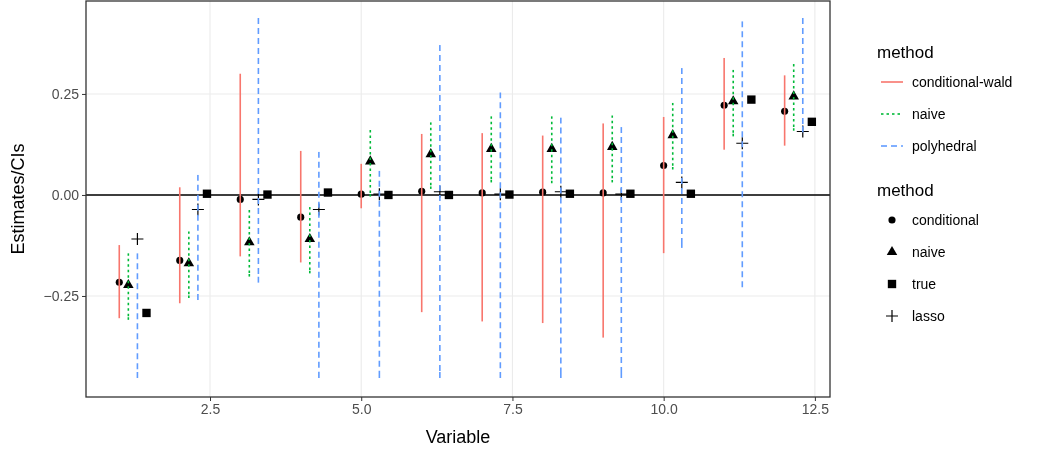 The width and height of the screenshot is (1040, 449). Describe the element at coordinates (65, 194) in the screenshot. I see `y-tick-label: 0.00` at that location.